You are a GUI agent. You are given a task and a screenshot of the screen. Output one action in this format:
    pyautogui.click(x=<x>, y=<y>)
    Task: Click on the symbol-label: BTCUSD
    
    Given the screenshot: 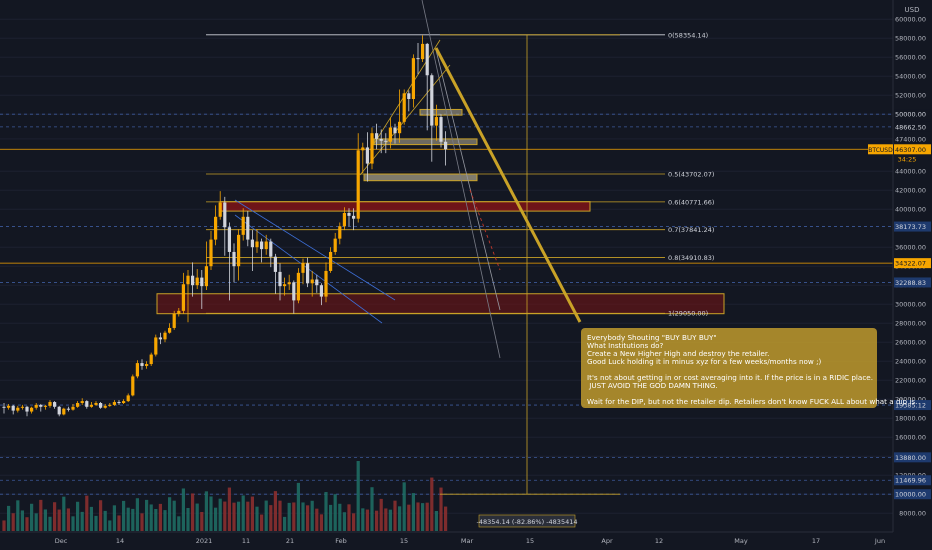 What is the action you would take?
    pyautogui.click(x=880, y=150)
    